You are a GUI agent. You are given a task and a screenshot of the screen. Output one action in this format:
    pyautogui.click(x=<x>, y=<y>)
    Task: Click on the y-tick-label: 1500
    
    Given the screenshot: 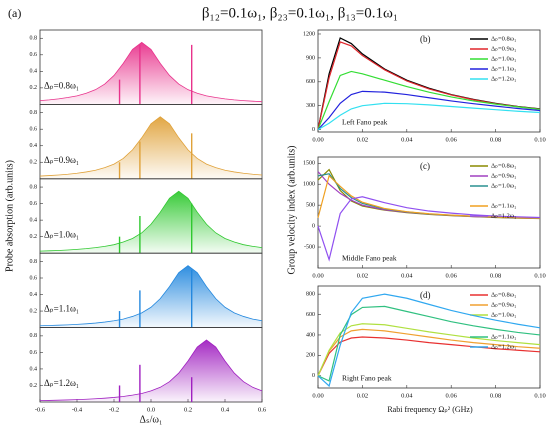 What is the action you would take?
    pyautogui.click(x=309, y=164)
    